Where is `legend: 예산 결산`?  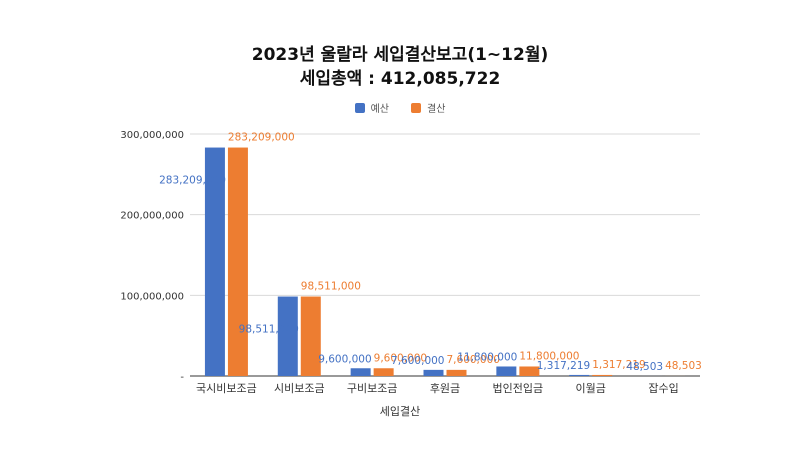 legend: 예산 결산 is located at coordinates (400, 107).